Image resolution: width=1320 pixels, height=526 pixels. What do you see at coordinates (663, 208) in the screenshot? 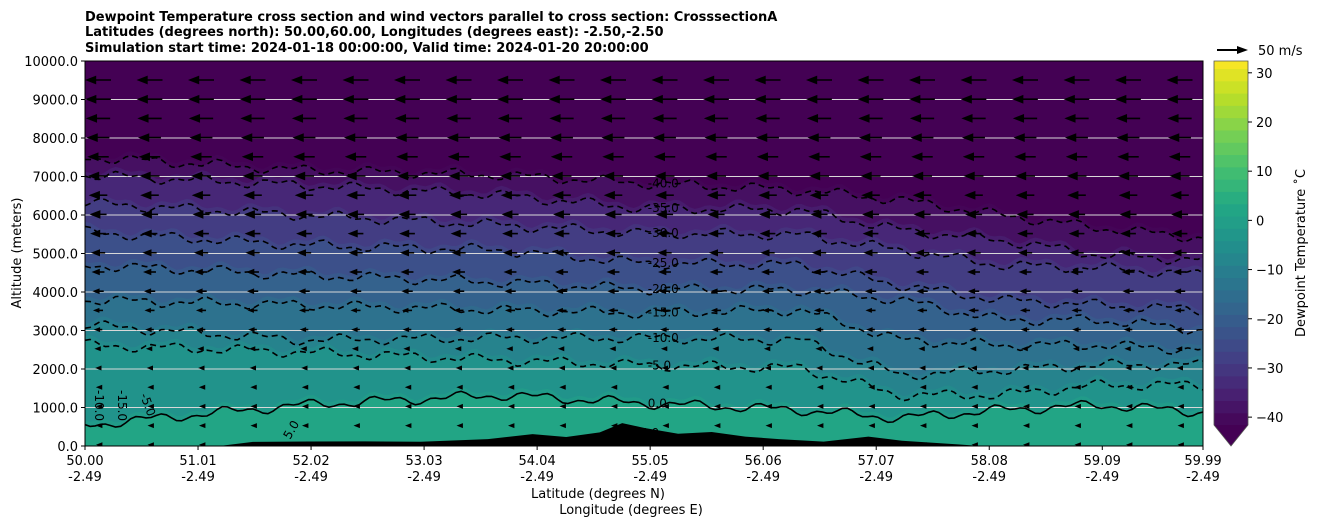
I see `contour-label: -35.0` at bounding box center [663, 208].